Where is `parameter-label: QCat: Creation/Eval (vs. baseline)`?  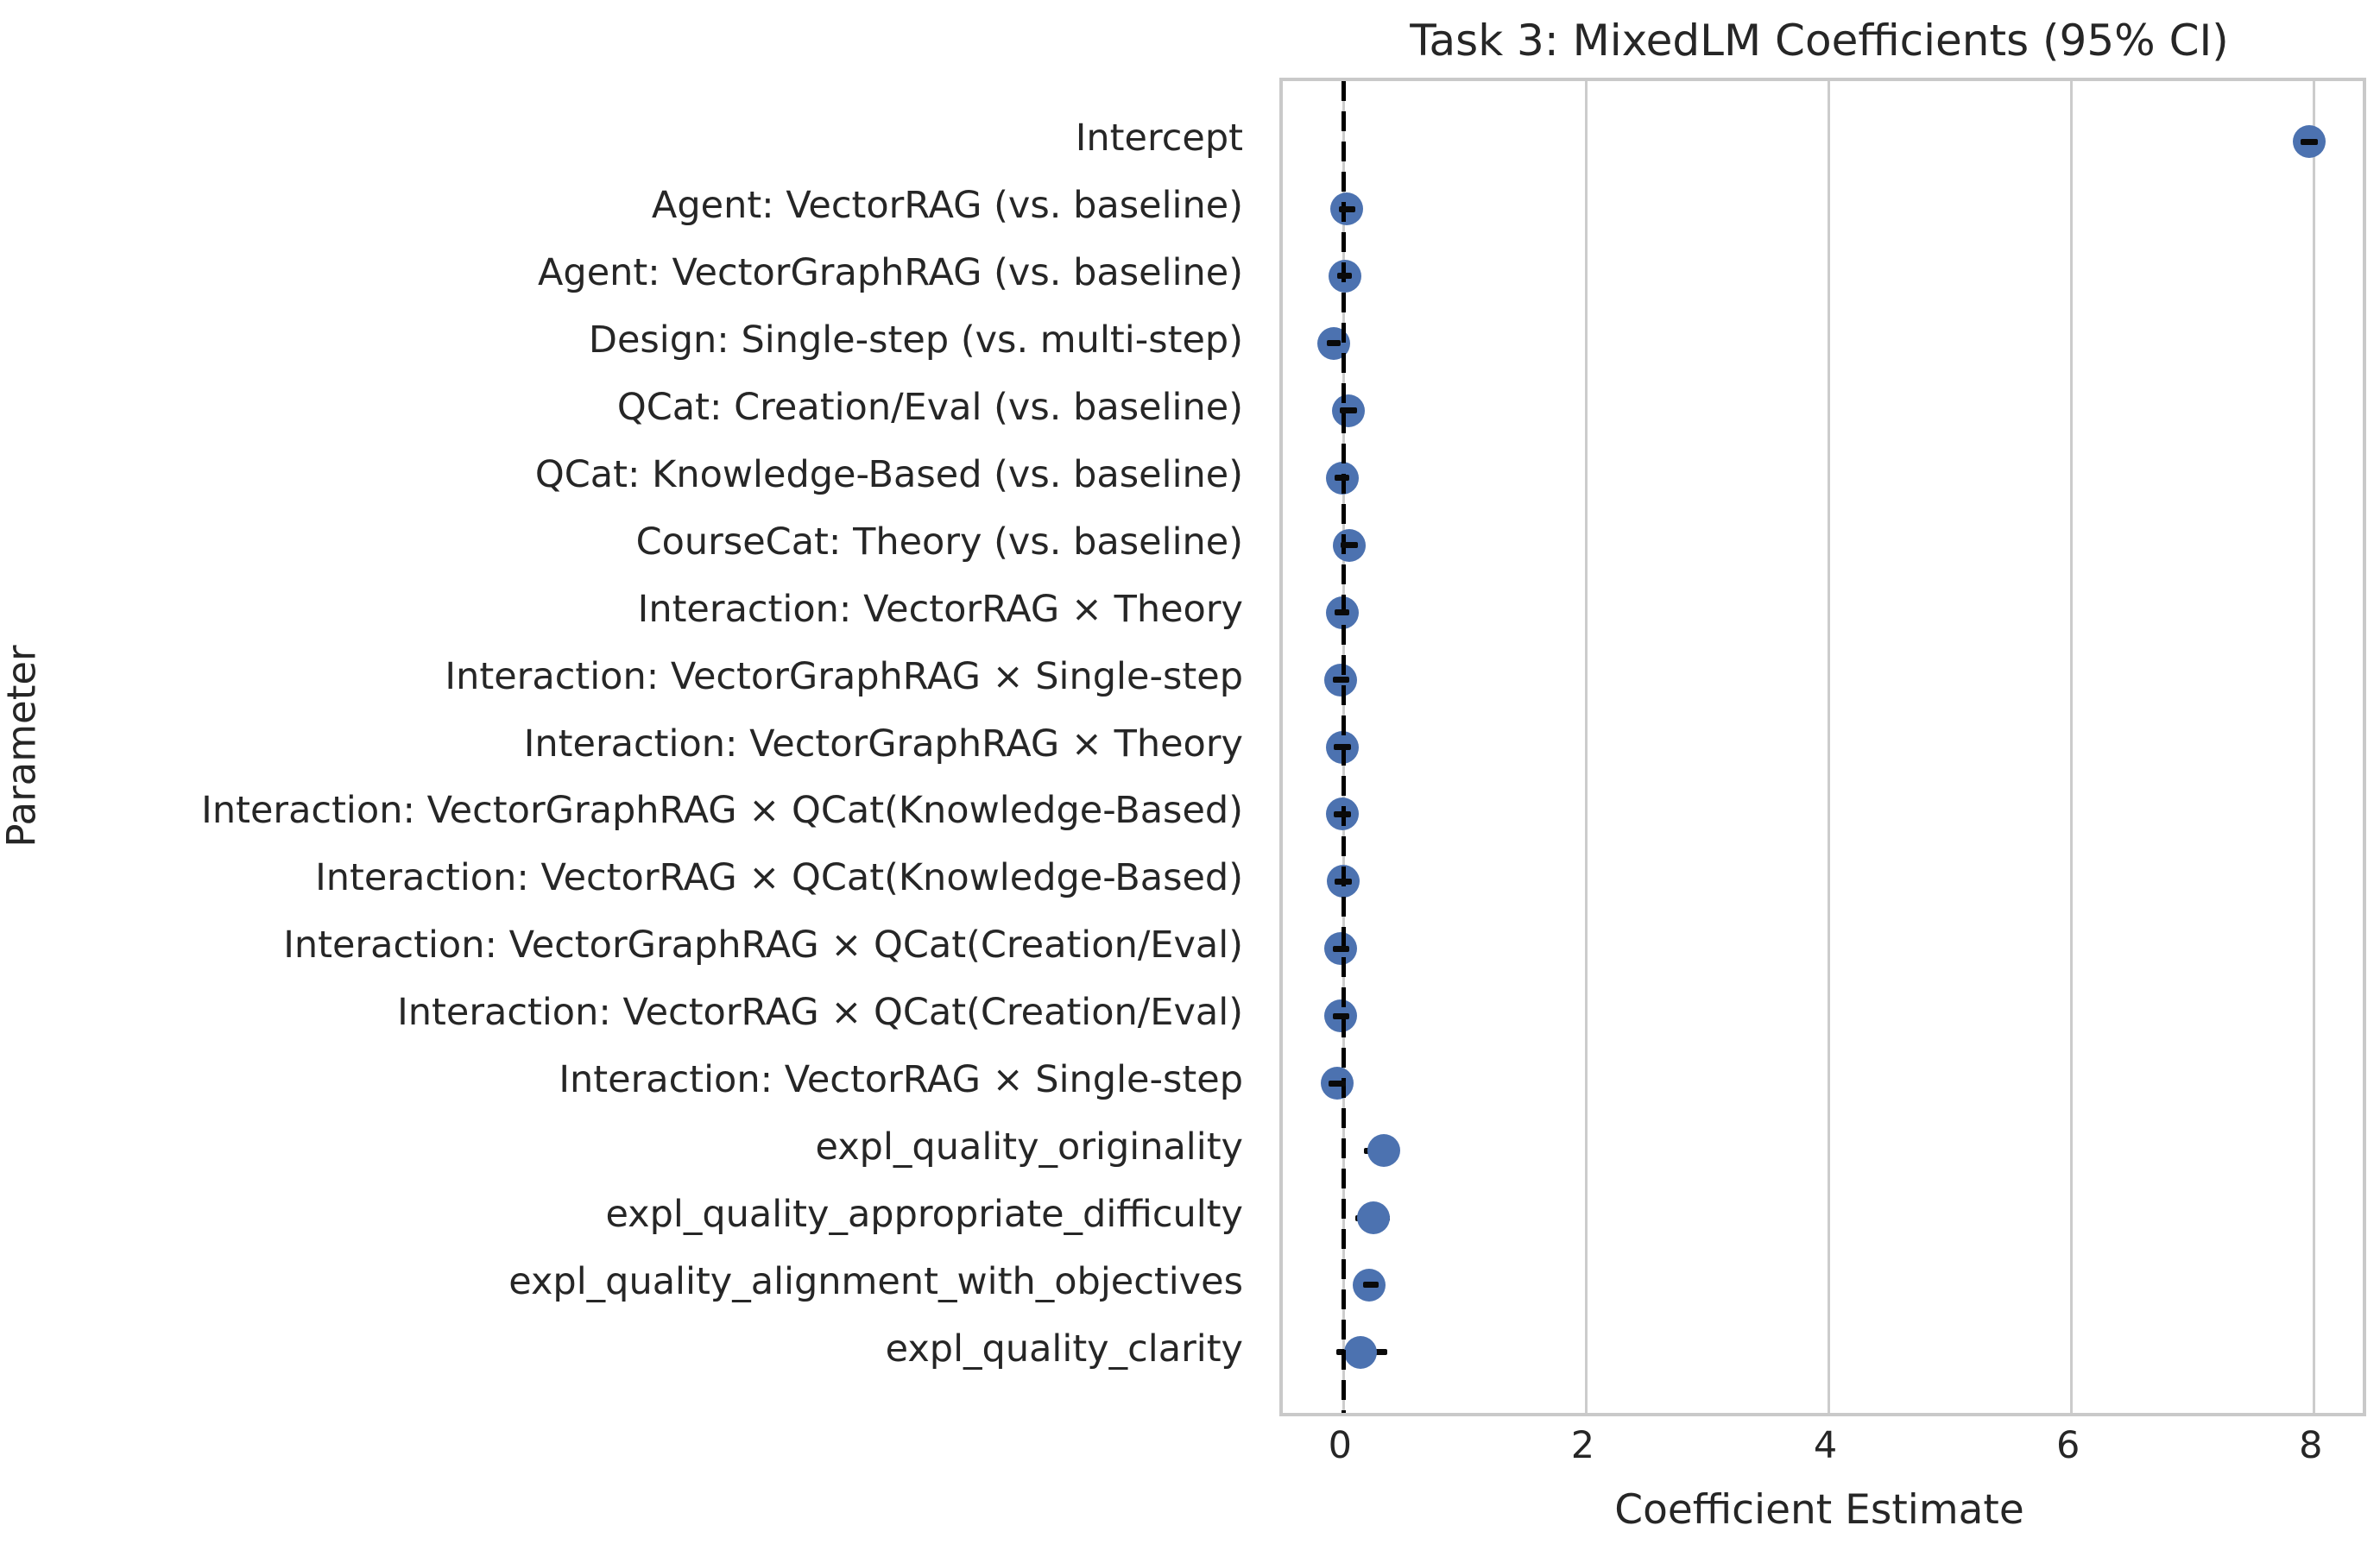 parameter-label: QCat: Creation/Eval (vs. baseline) is located at coordinates (930, 407).